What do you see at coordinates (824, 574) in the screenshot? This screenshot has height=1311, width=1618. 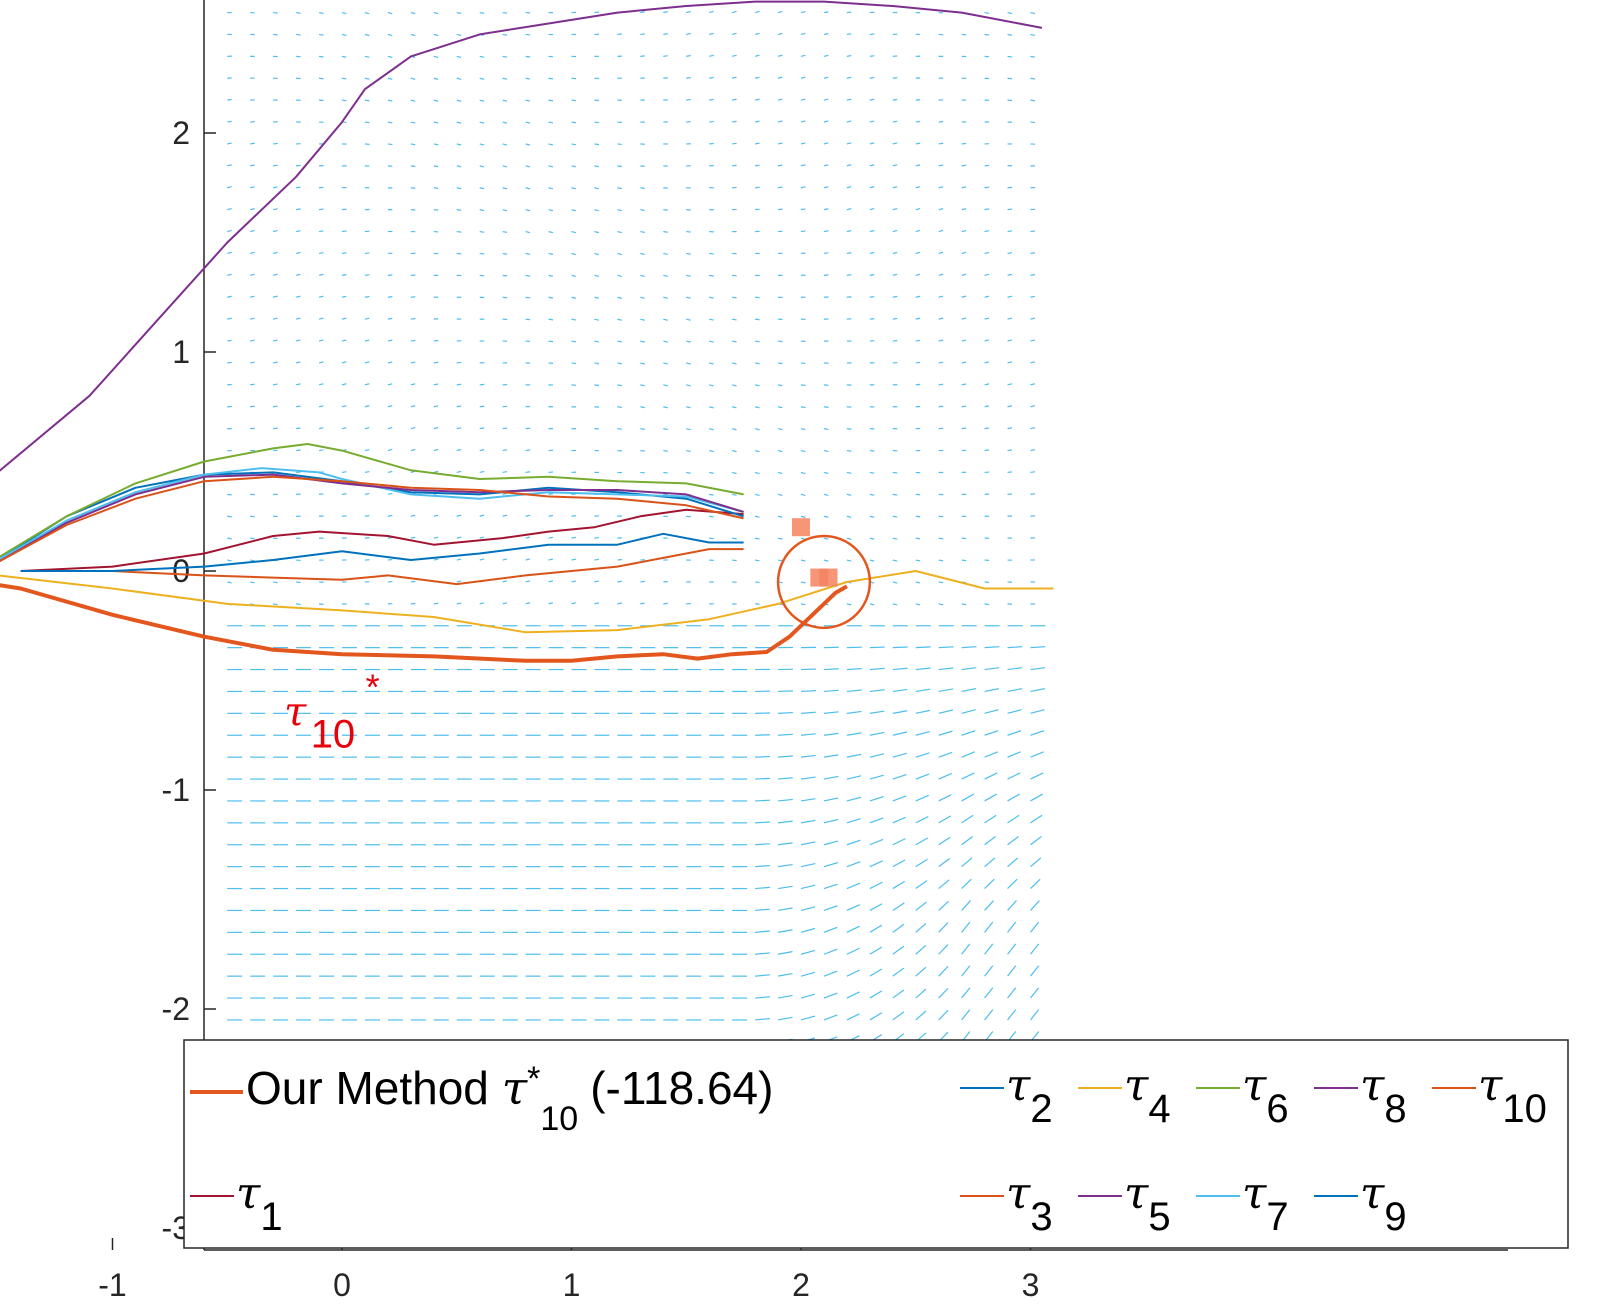 I see `goal-marker` at bounding box center [824, 574].